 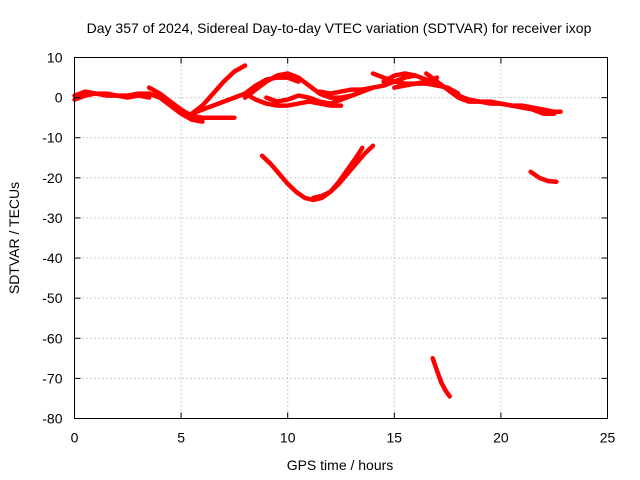 I want to click on y-tick-label: -50, so click(x=52, y=298).